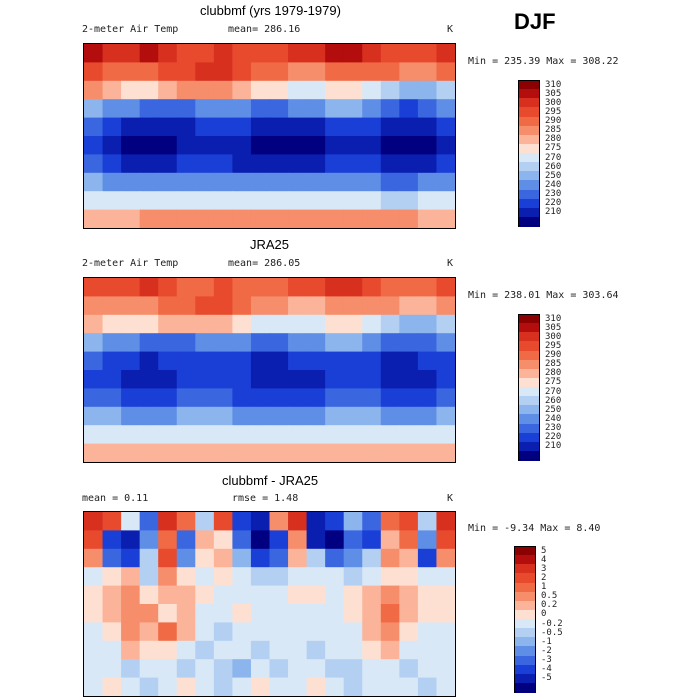  Describe the element at coordinates (529, 387) in the screenshot. I see `colorbar-frame` at that location.